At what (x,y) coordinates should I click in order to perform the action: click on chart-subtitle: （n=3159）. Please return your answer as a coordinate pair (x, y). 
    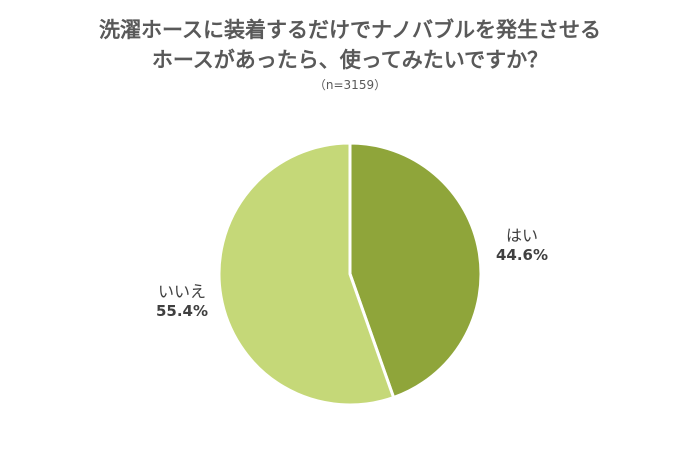
    Looking at the image, I should click on (350, 85).